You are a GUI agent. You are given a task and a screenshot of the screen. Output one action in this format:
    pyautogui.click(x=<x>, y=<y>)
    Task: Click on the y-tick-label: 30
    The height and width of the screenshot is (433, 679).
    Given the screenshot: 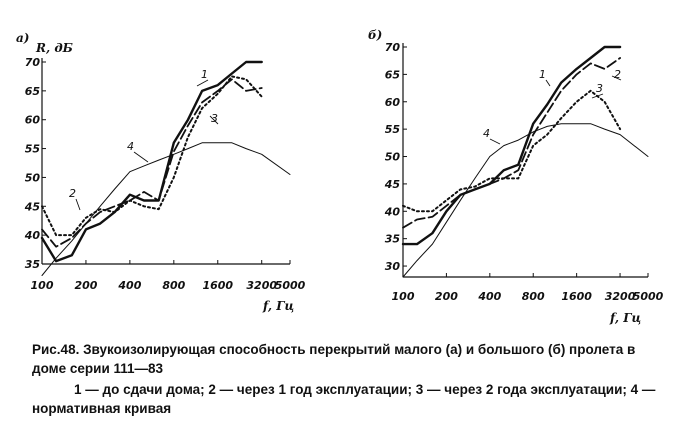 What is the action you would take?
    pyautogui.click(x=393, y=266)
    